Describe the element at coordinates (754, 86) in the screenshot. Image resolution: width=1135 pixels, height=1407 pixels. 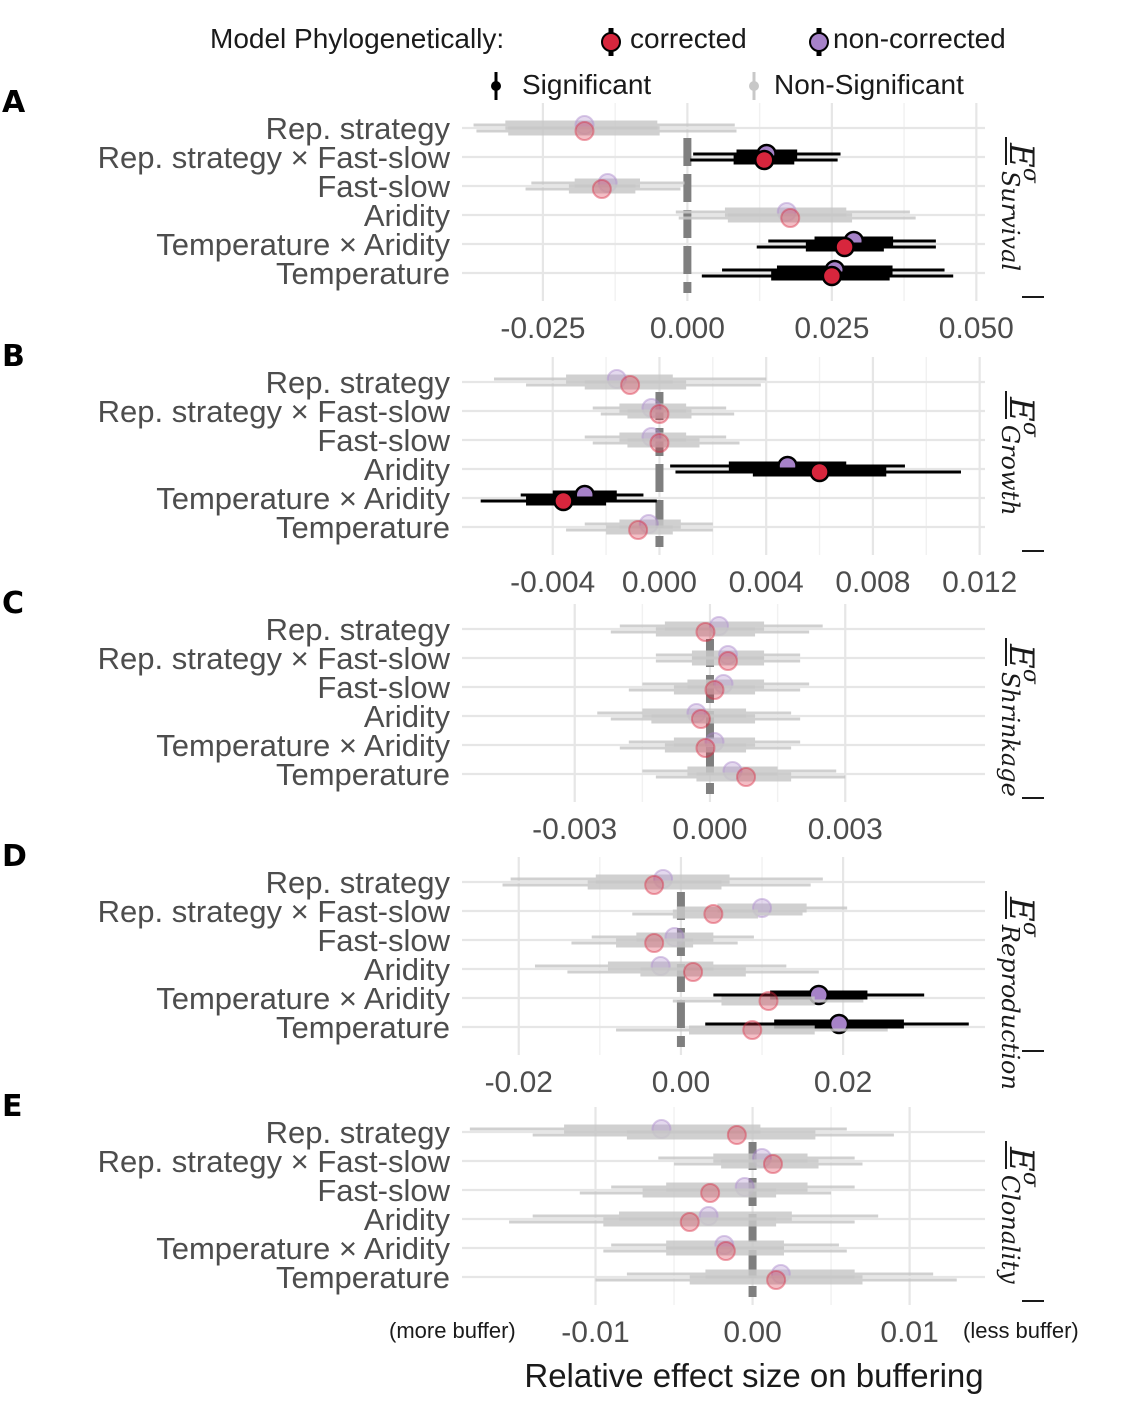
I see `legend-key-nonsignificant` at that location.